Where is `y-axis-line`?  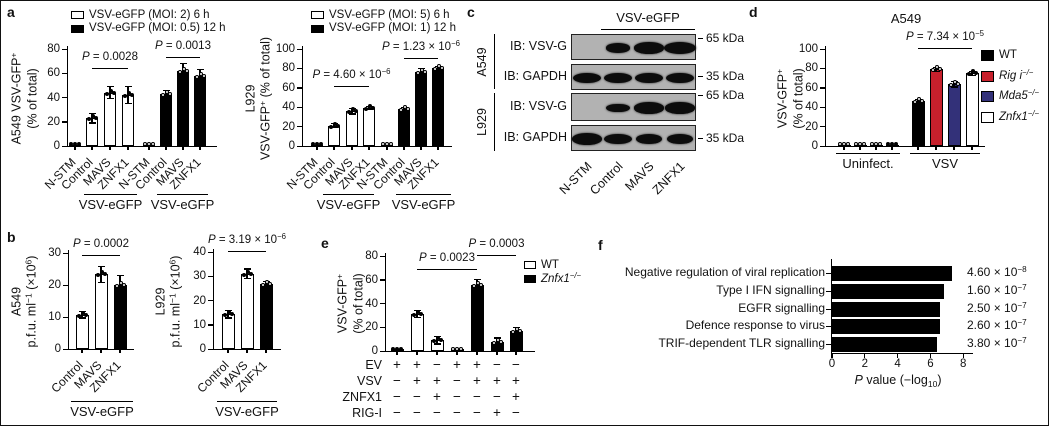
y-axis-line is located at coordinates (826, 96).